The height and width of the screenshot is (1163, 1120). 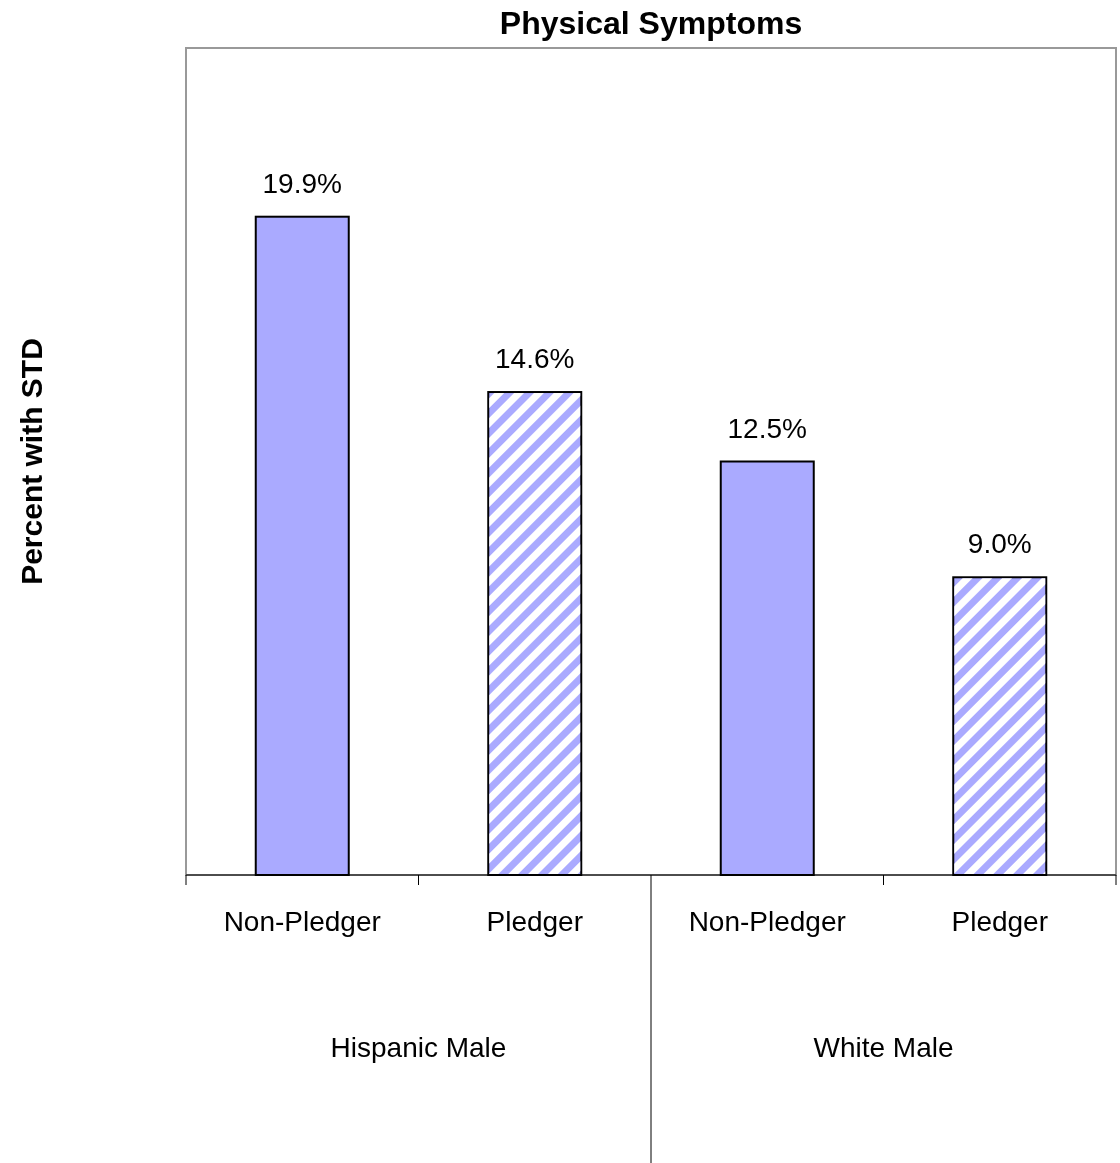 What do you see at coordinates (418, 1047) in the screenshot?
I see `x-tick-label: Hispanic Male` at bounding box center [418, 1047].